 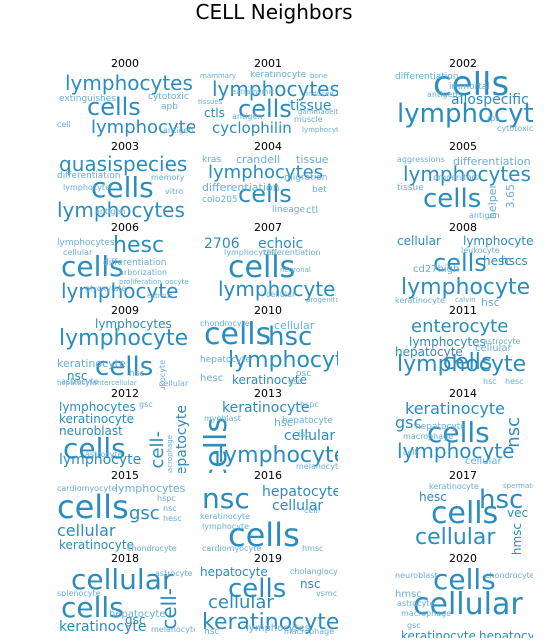 I want to click on figure-title: CELL Neighbors, so click(x=274, y=12).